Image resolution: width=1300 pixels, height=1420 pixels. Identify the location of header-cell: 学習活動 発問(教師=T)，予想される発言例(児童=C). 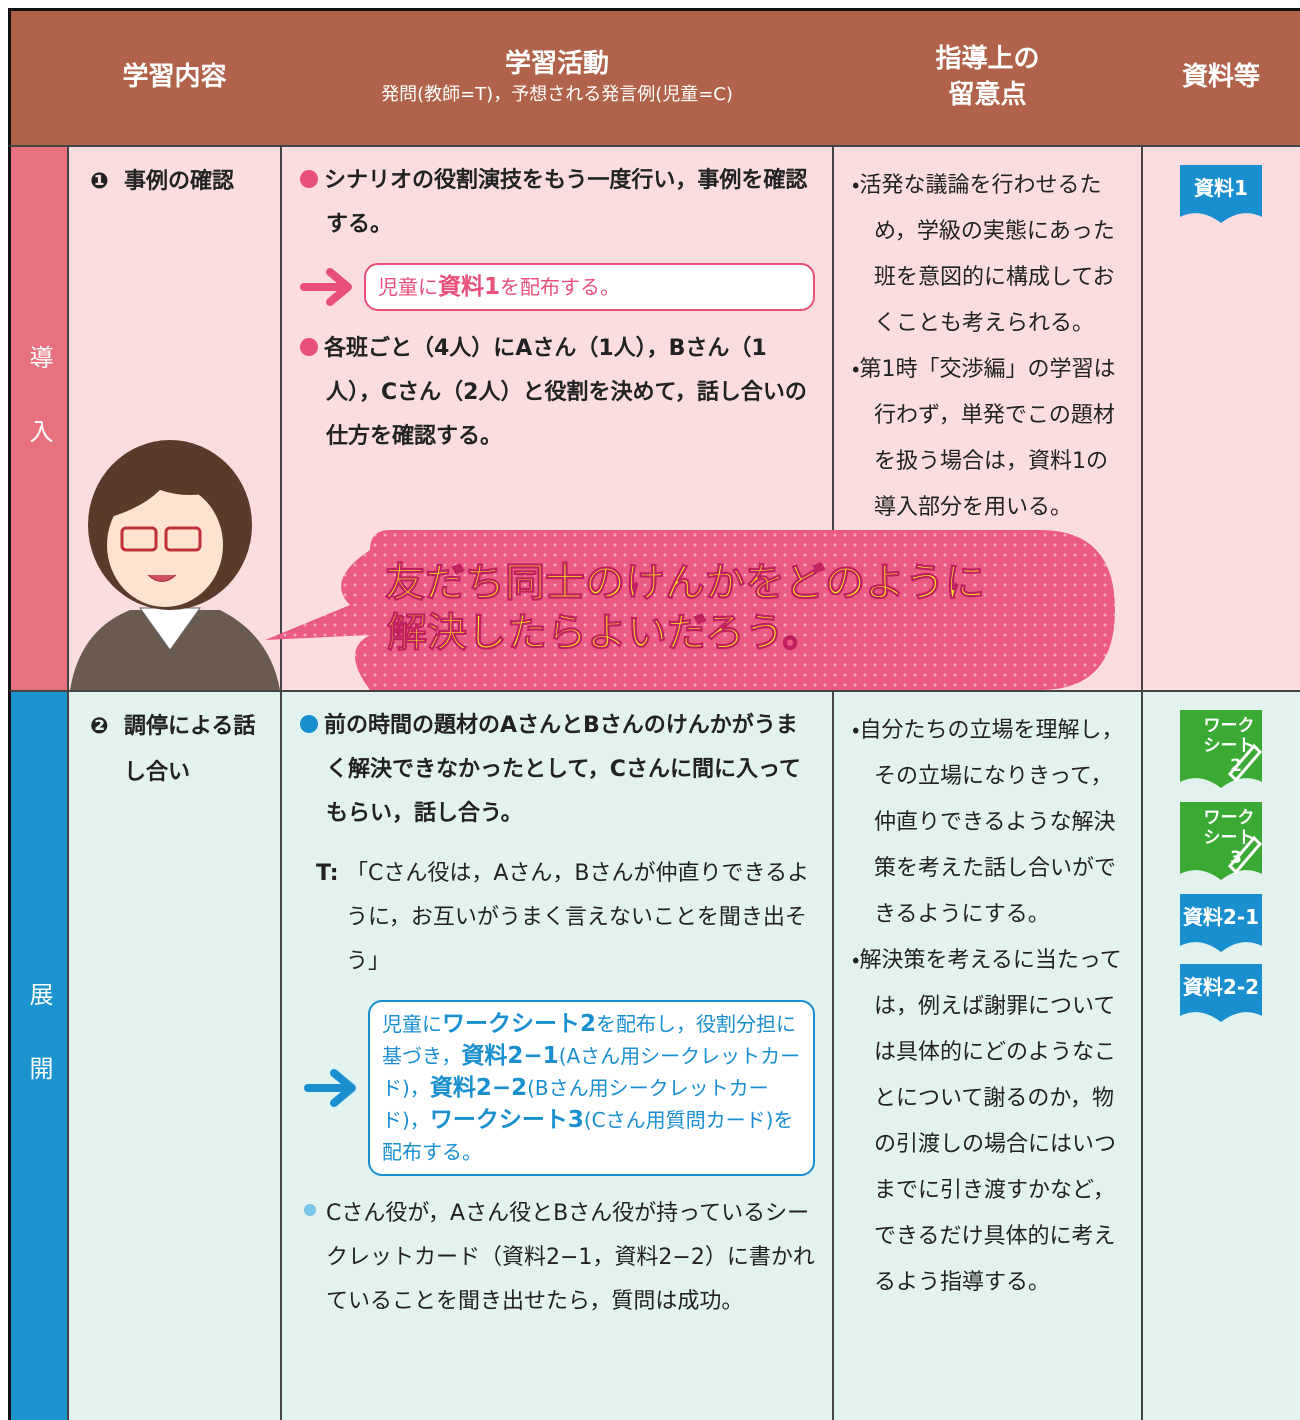
(557, 76).